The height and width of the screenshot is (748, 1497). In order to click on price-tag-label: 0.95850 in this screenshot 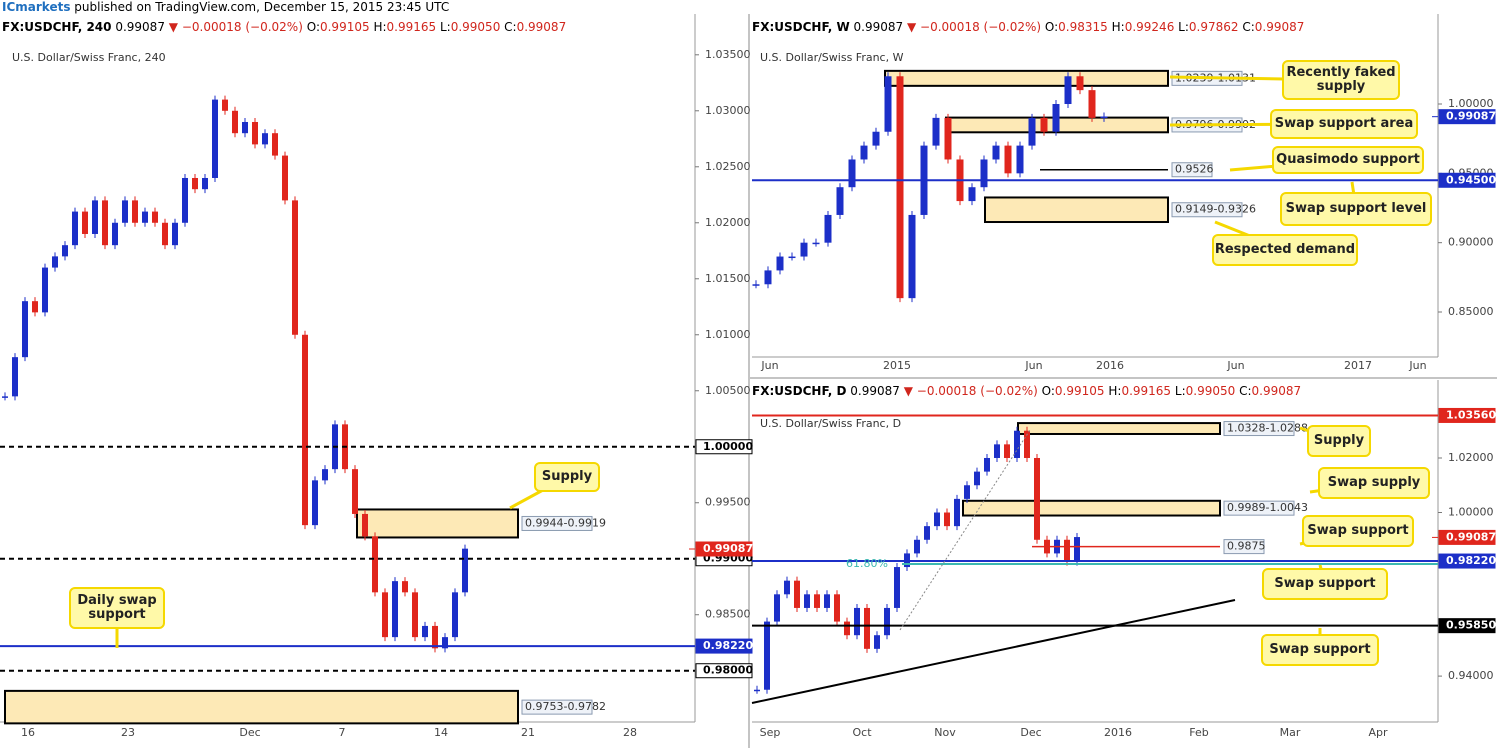, I will do `click(1471, 625)`.